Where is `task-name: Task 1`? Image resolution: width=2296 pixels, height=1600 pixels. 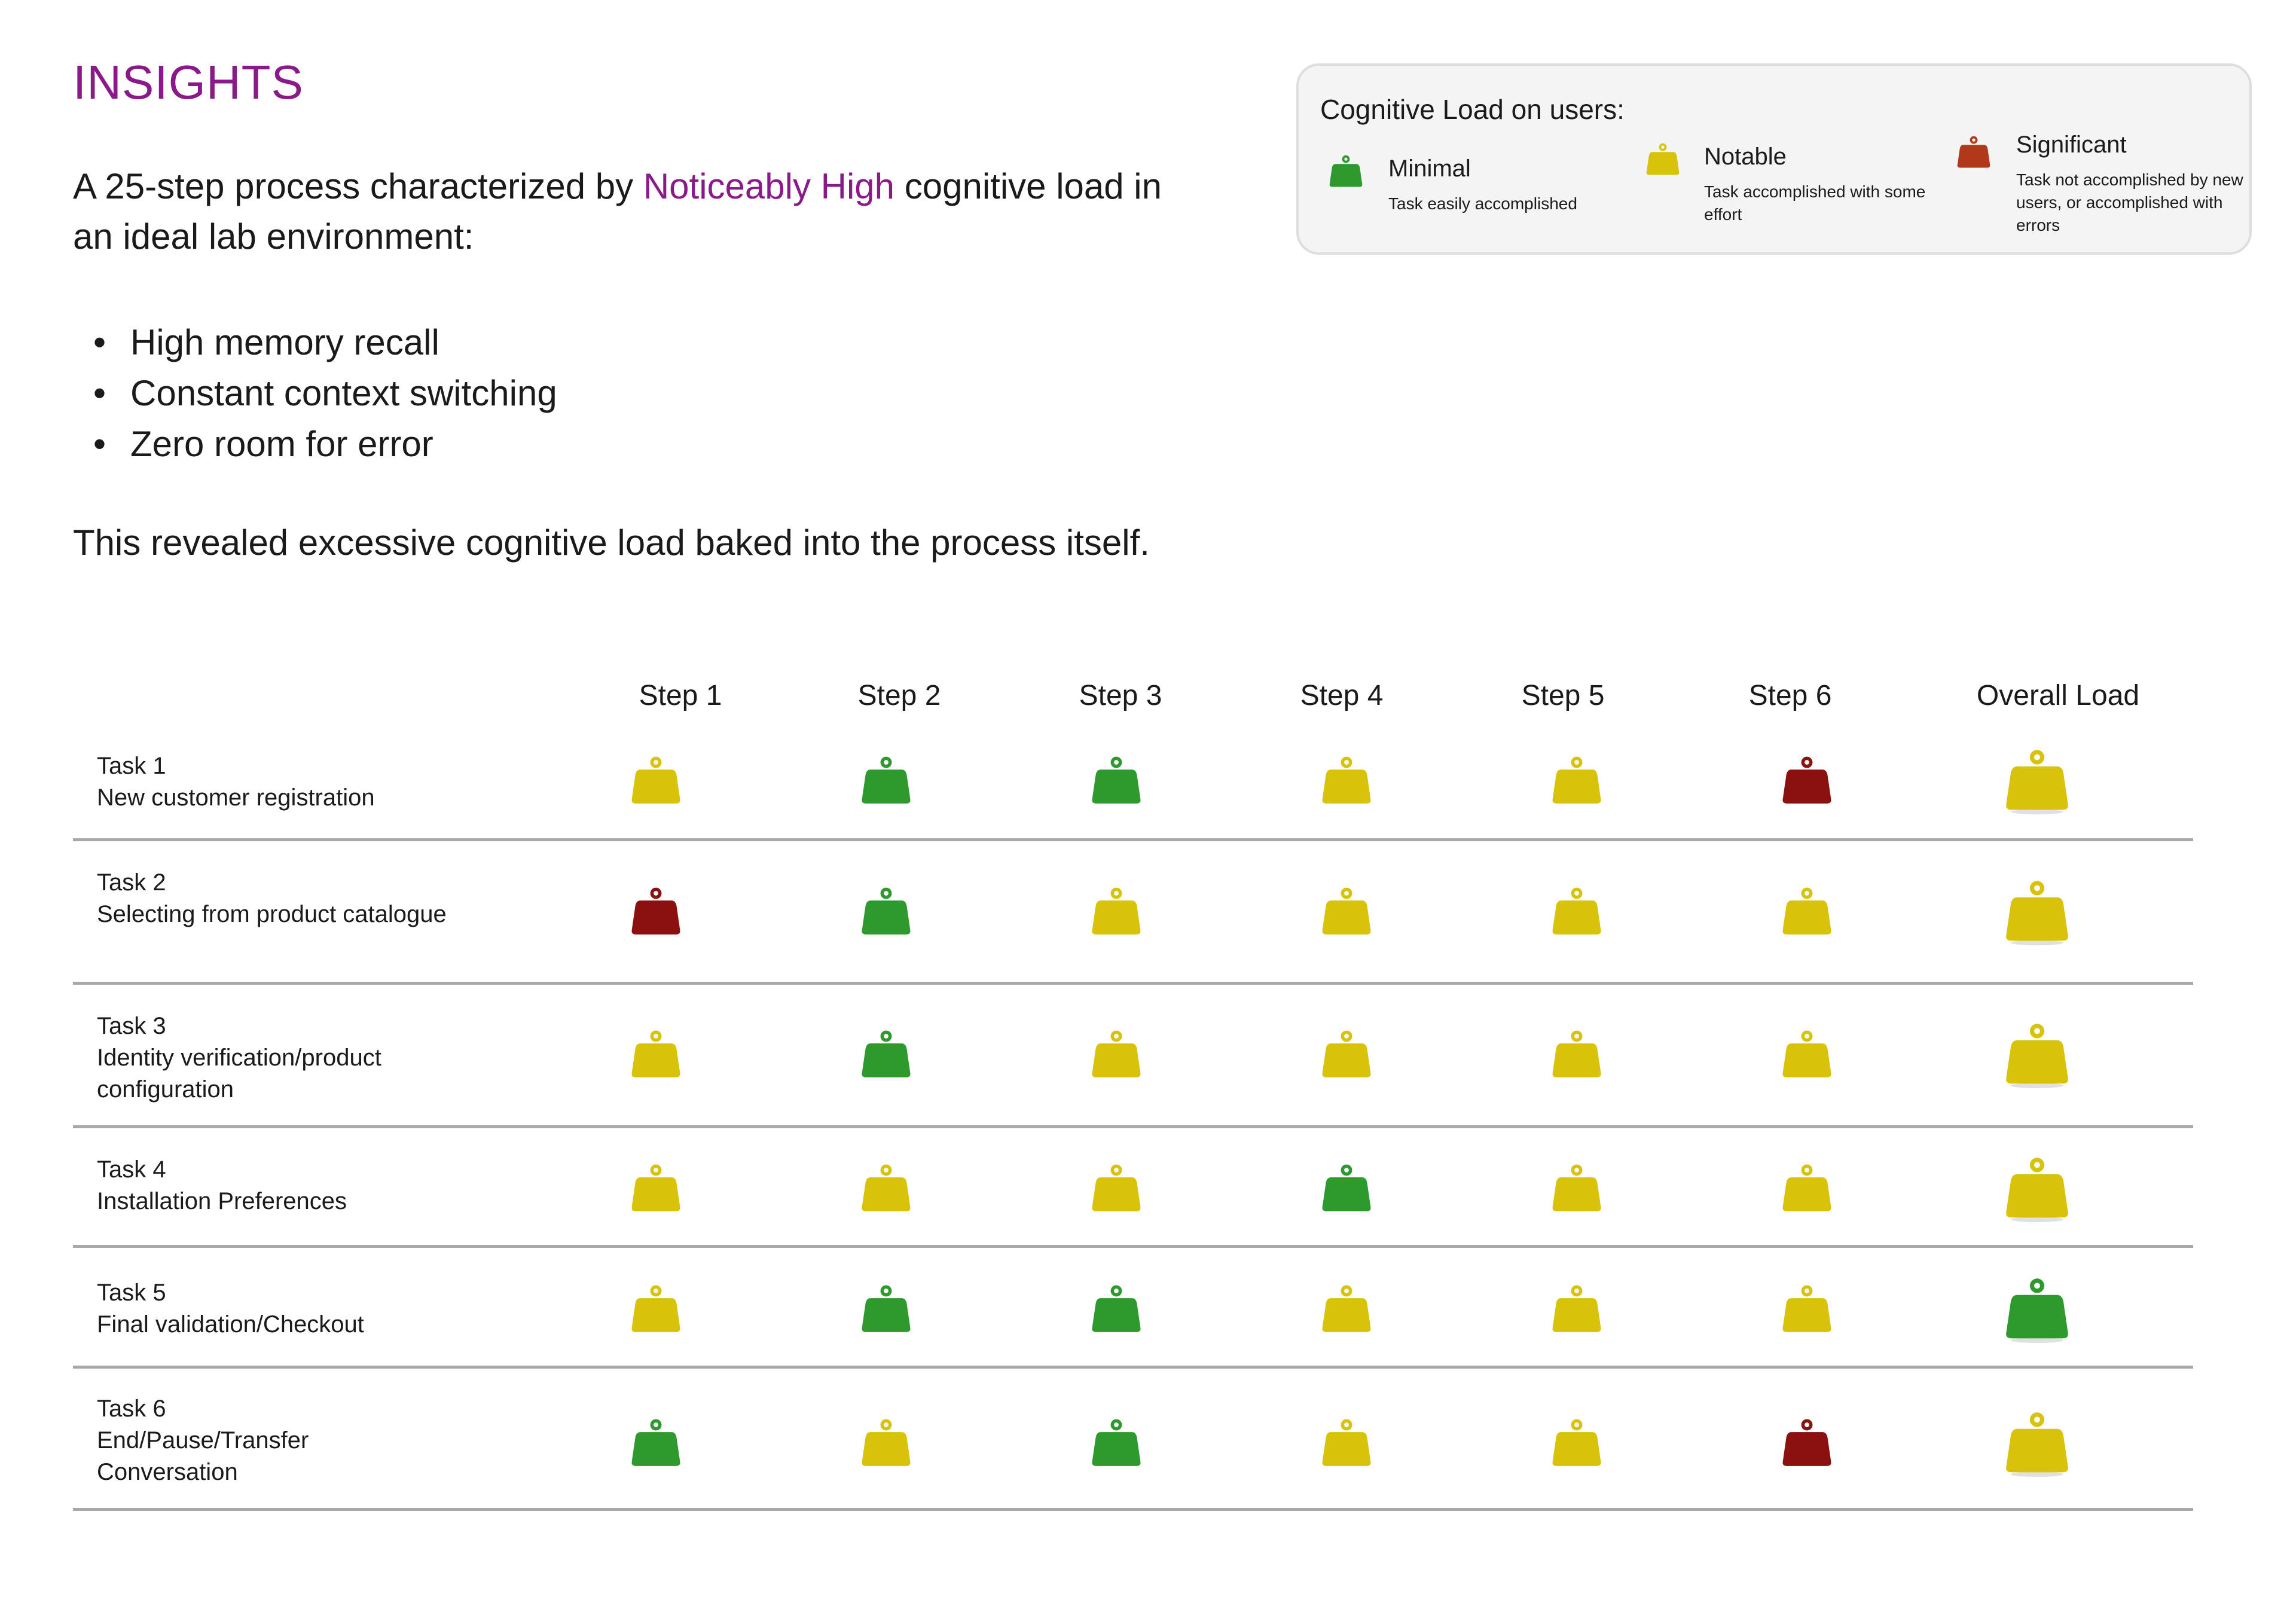 task-name: Task 1 is located at coordinates (131, 766).